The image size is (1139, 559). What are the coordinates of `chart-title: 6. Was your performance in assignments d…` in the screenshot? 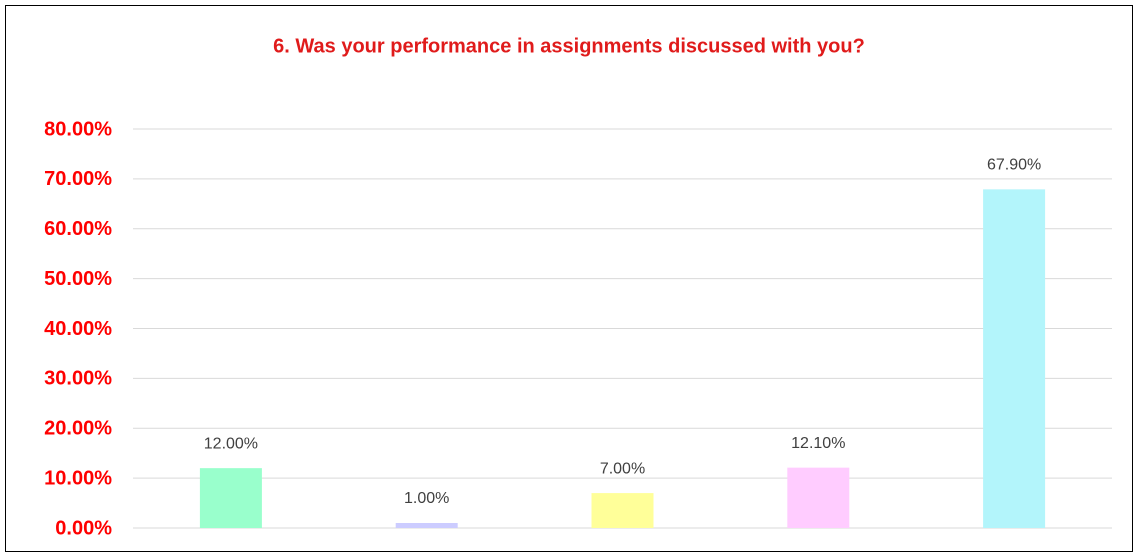 It's located at (569, 46).